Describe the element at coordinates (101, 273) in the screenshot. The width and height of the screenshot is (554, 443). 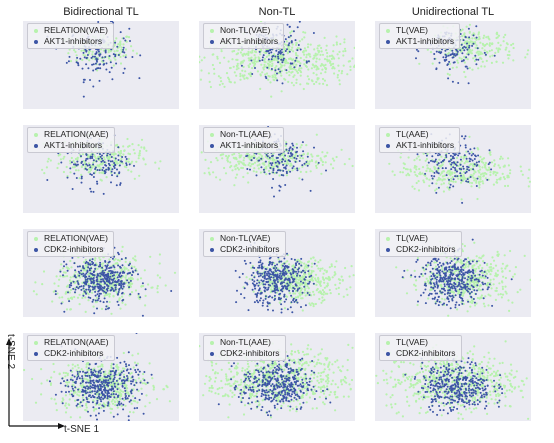
I see `scatter-panel: RELATION(VAE) CDK2-inhibitors` at that location.